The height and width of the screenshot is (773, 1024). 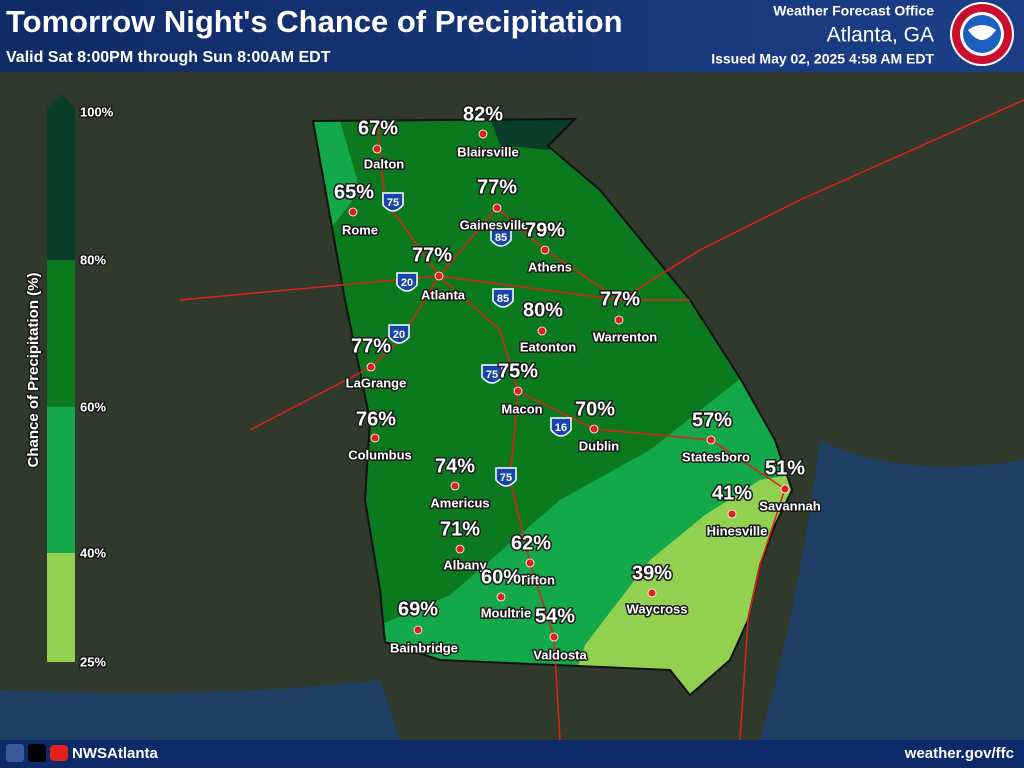 I want to click on city-name: Savannah, so click(x=789, y=505).